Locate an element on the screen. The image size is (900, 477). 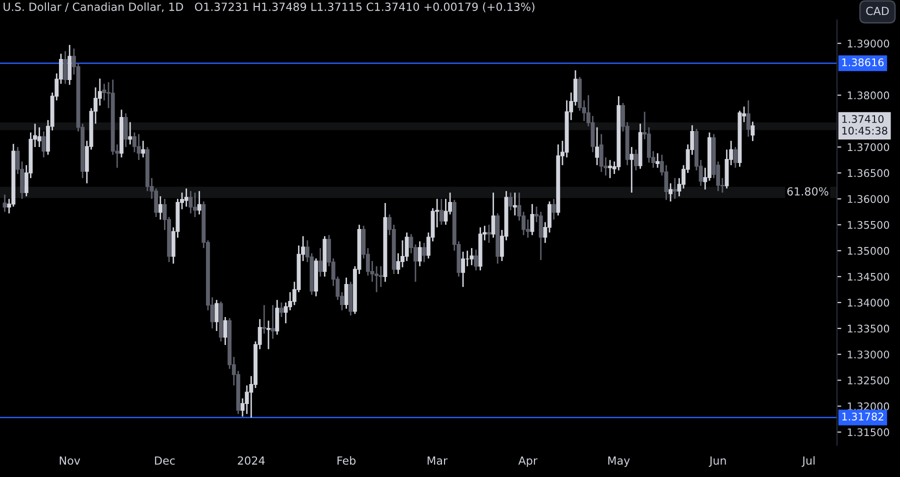
x-tick-label: Jul is located at coordinates (808, 461).